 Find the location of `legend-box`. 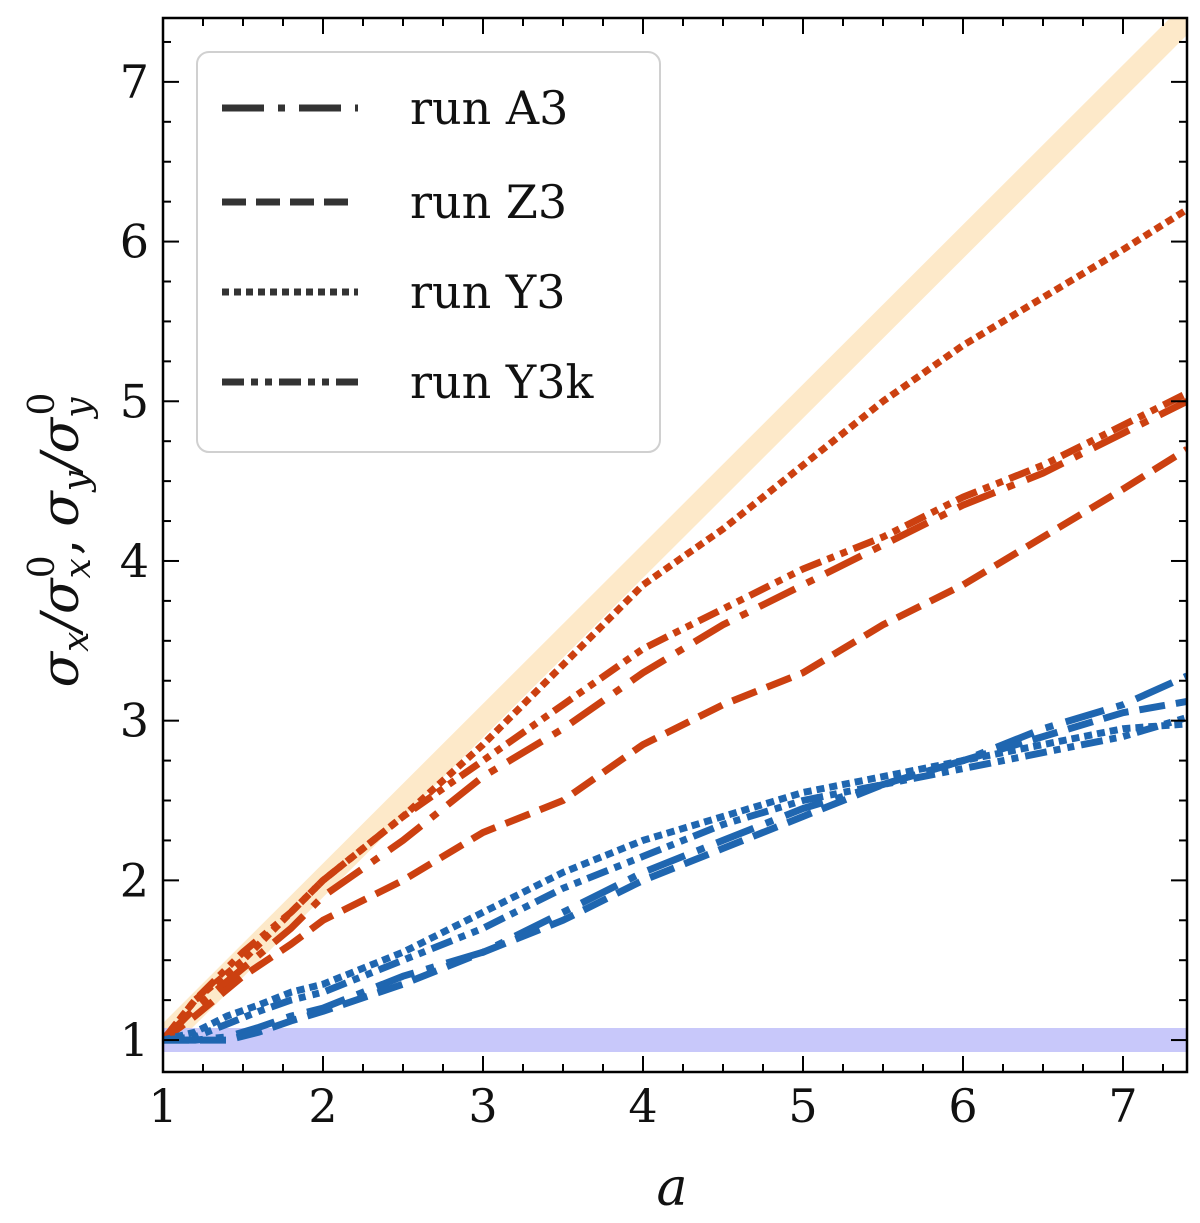

legend-box is located at coordinates (428, 252).